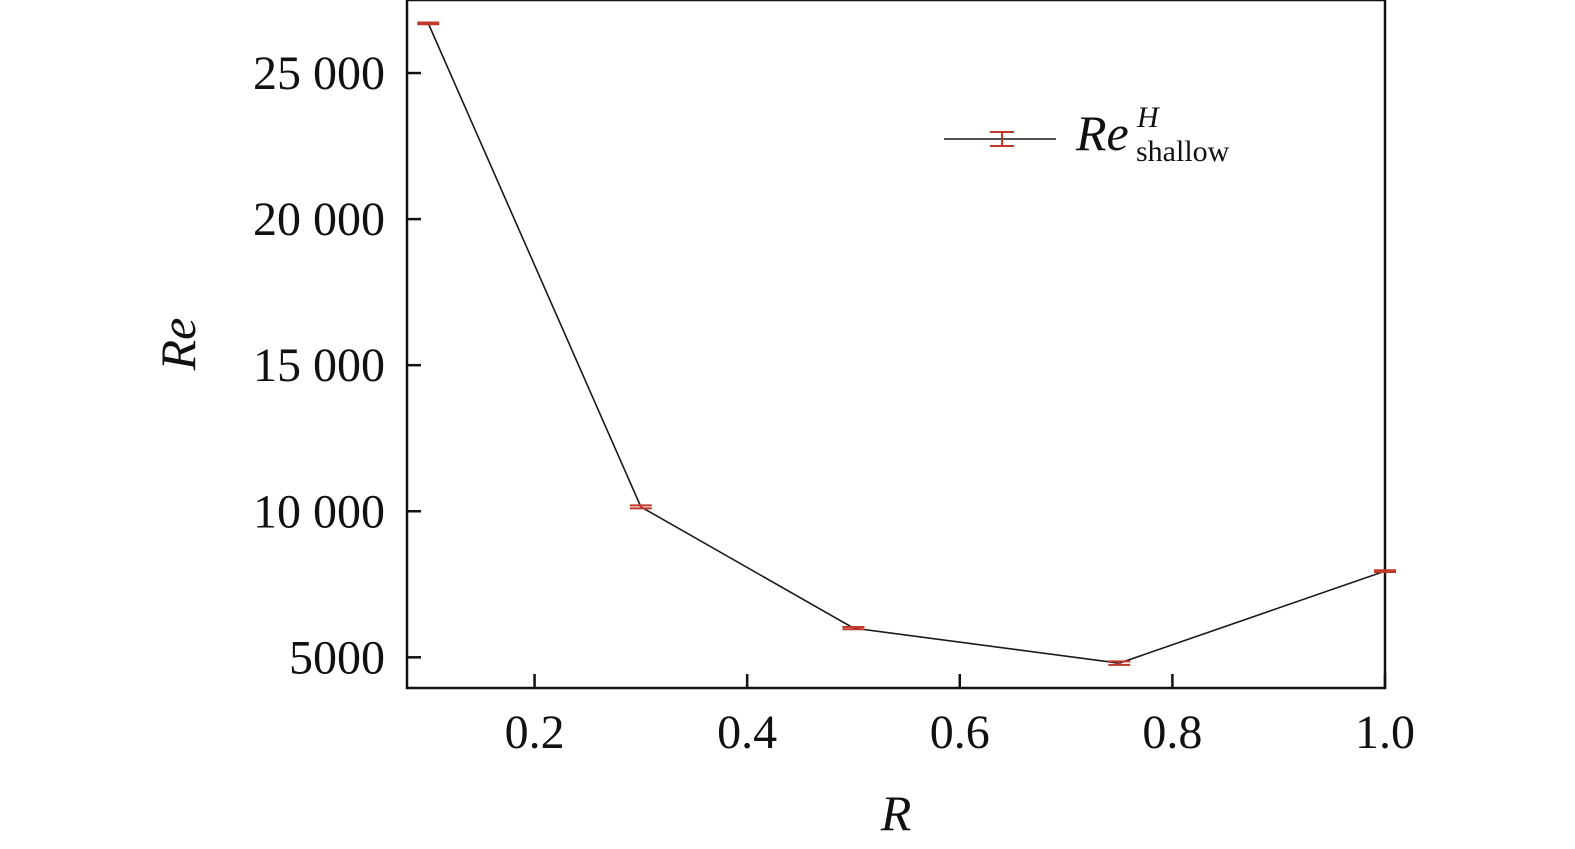 This screenshot has width=1575, height=849. What do you see at coordinates (535, 732) in the screenshot?
I see `x-tick-label: 0.2` at bounding box center [535, 732].